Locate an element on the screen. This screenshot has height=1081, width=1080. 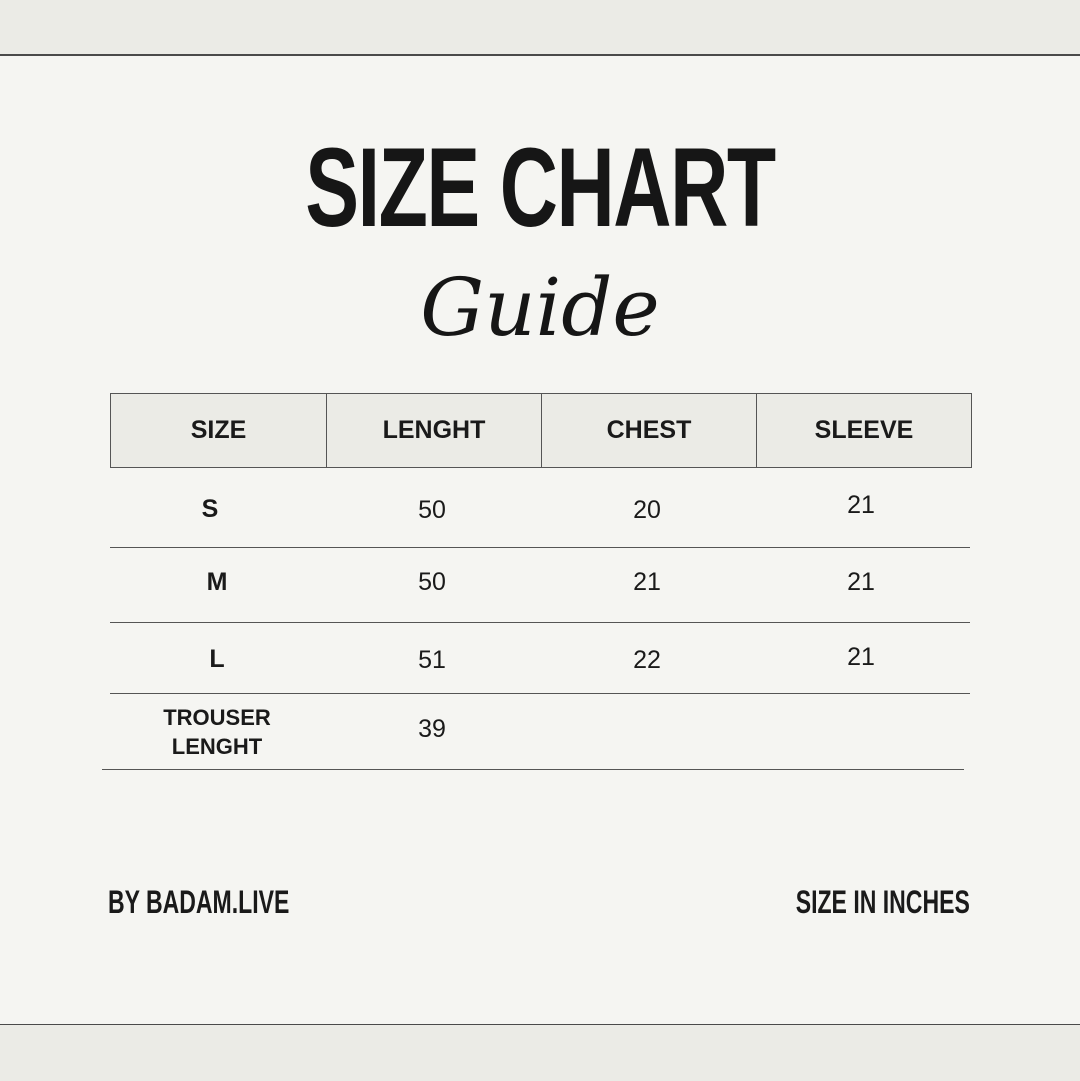
row-s-length: 50 is located at coordinates (432, 510).